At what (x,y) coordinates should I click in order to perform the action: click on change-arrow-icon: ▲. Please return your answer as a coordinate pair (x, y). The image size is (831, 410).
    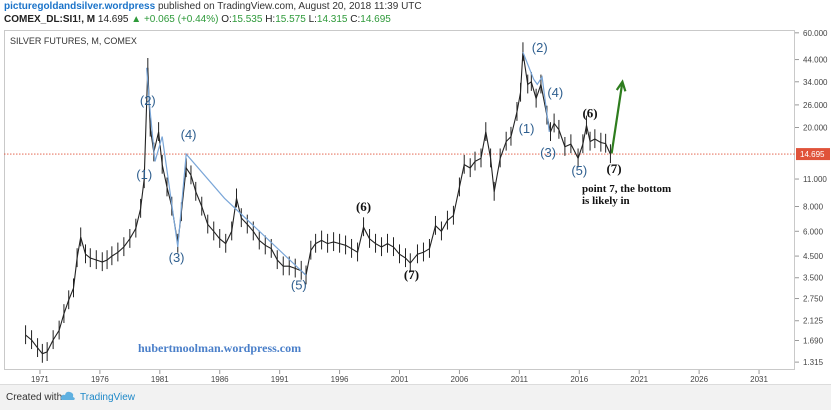
    Looking at the image, I should click on (136, 19).